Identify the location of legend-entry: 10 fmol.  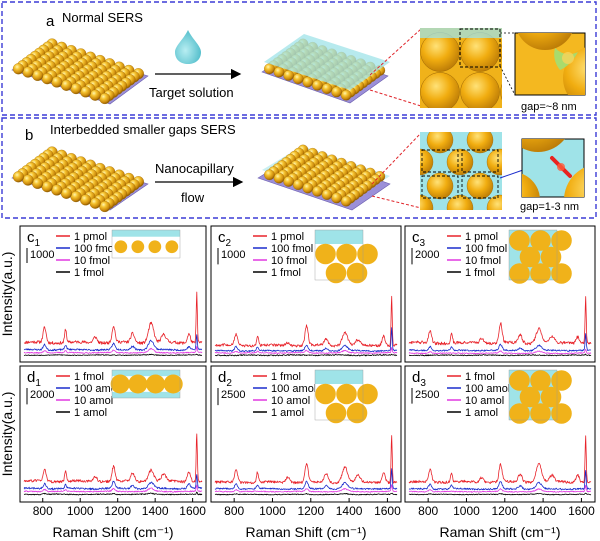
(289, 261).